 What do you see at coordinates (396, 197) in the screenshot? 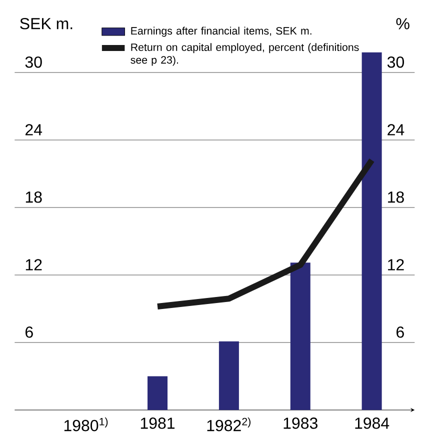
I see `y2-tick-label: 18` at bounding box center [396, 197].